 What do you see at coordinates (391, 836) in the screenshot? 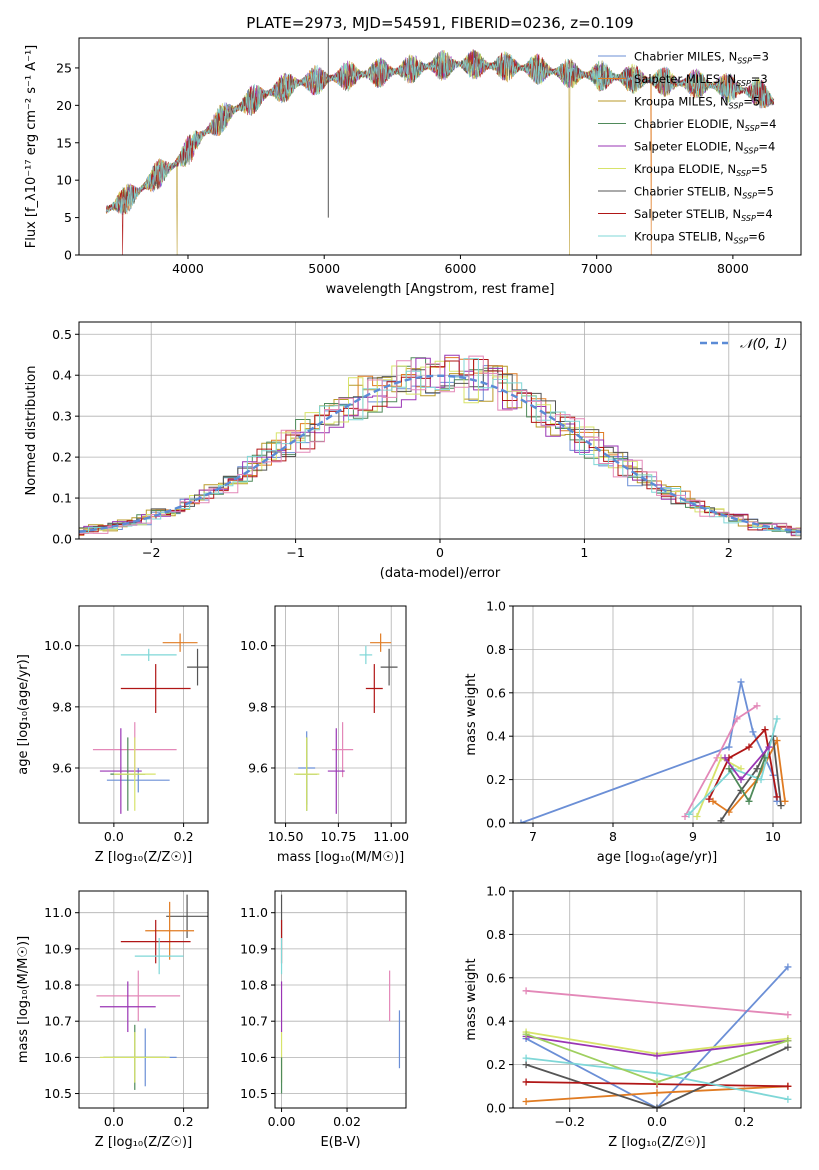
I see `x-tick-label: 11.00` at bounding box center [391, 836].